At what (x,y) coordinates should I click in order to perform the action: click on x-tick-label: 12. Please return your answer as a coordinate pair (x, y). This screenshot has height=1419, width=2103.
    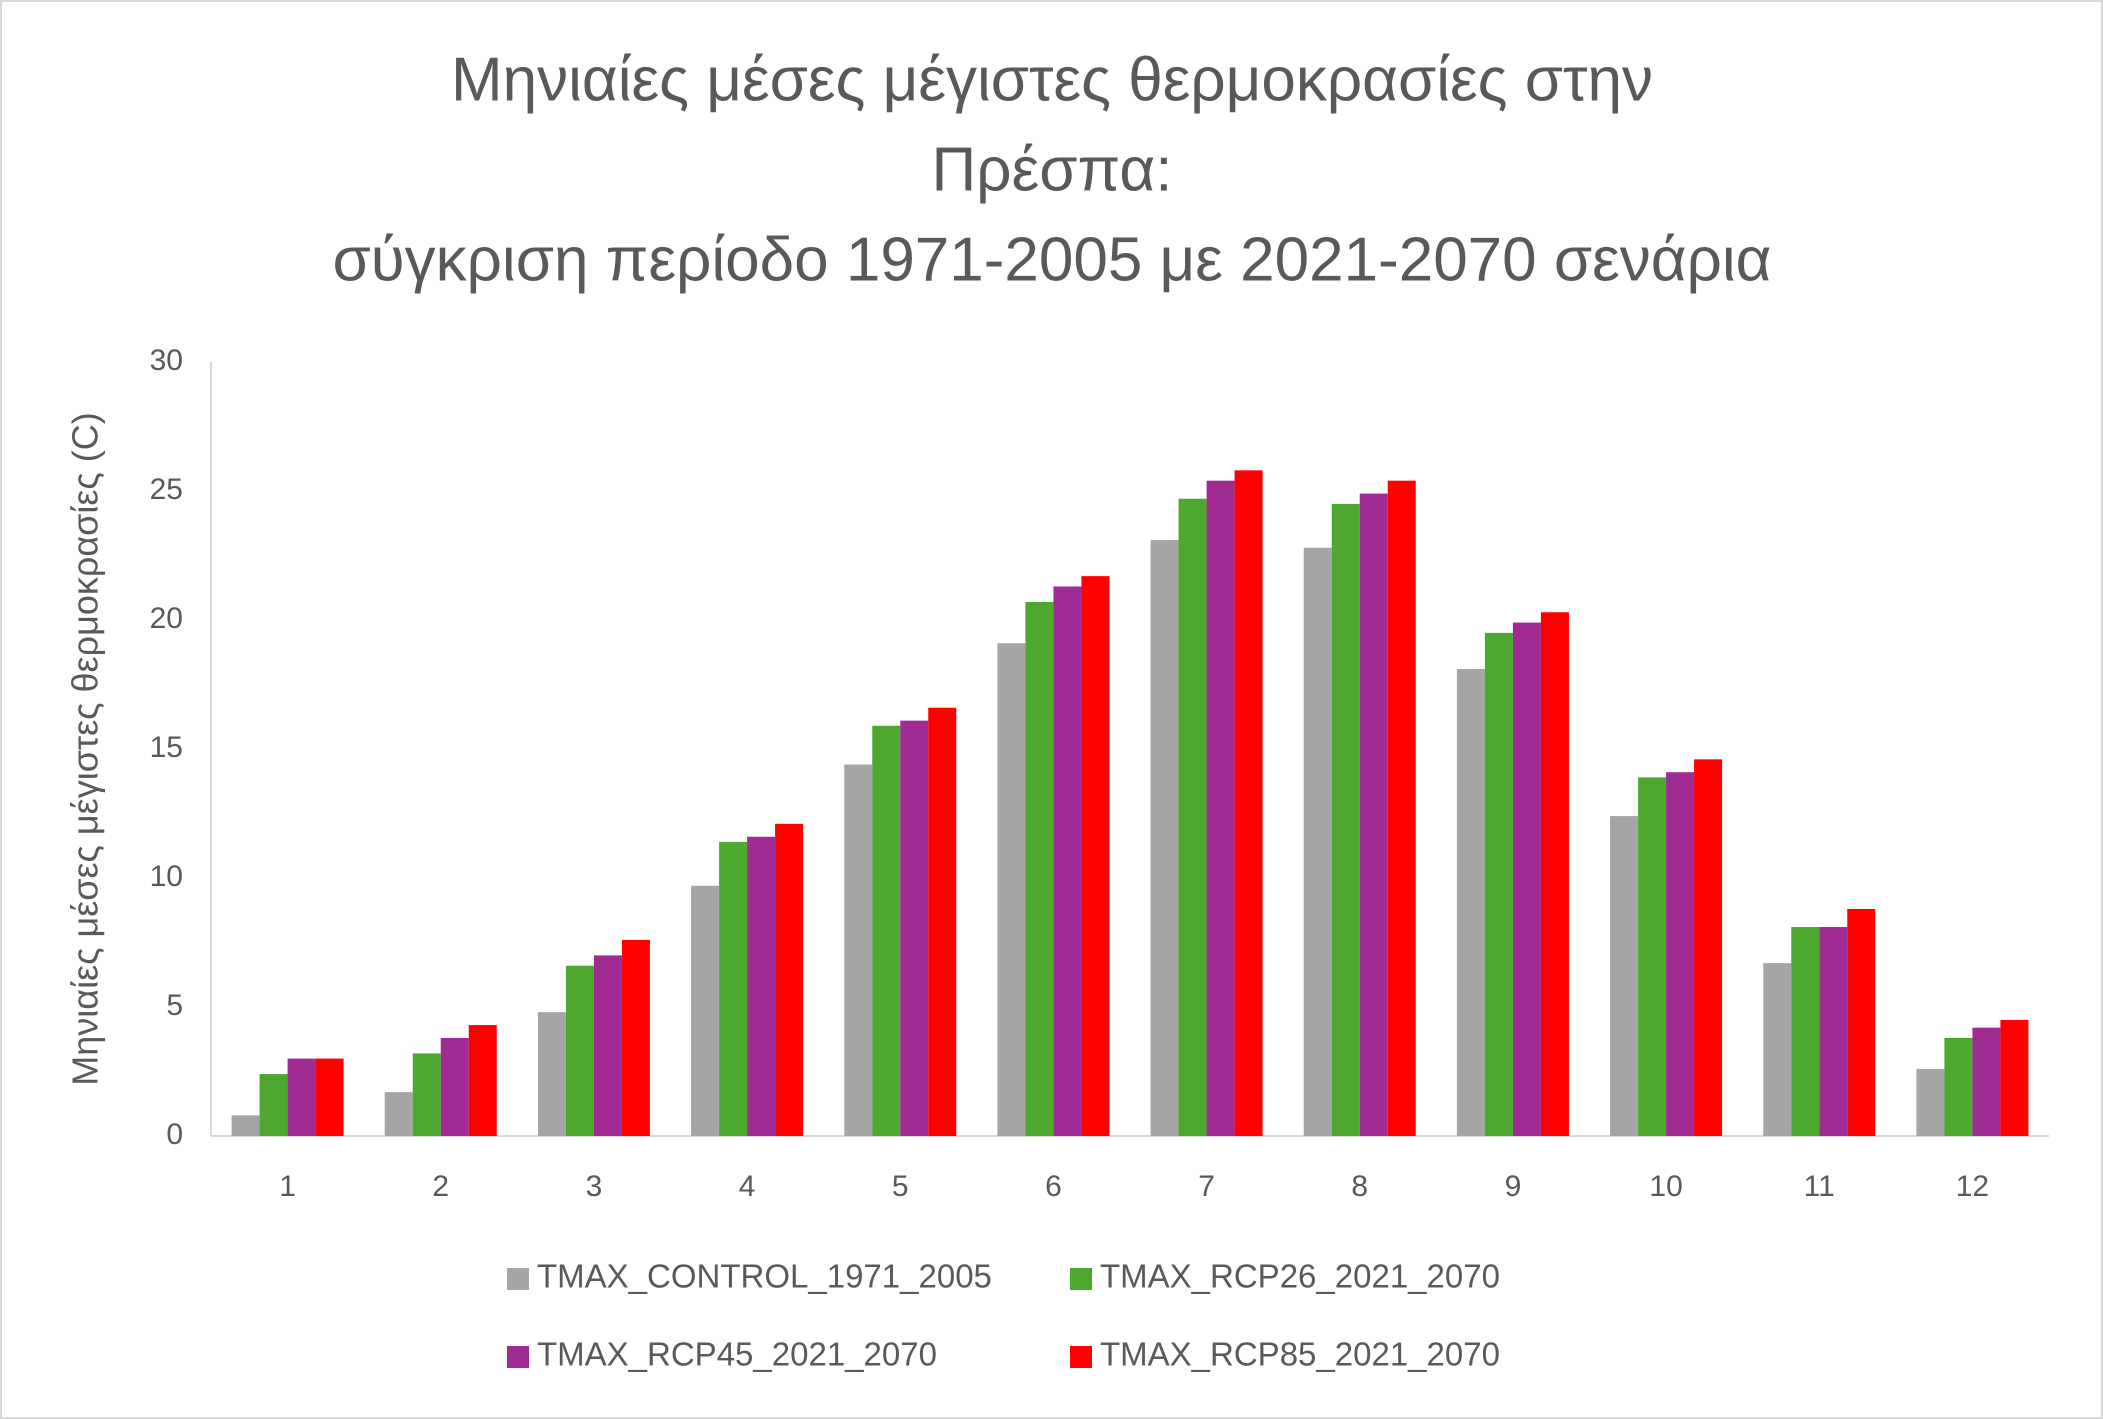
    Looking at the image, I should click on (1972, 1186).